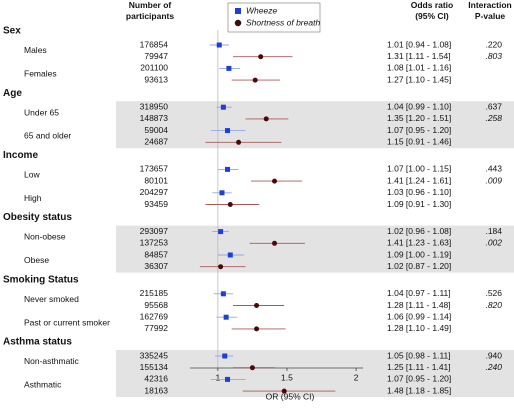  I want to click on p-value: .443, so click(493, 169).